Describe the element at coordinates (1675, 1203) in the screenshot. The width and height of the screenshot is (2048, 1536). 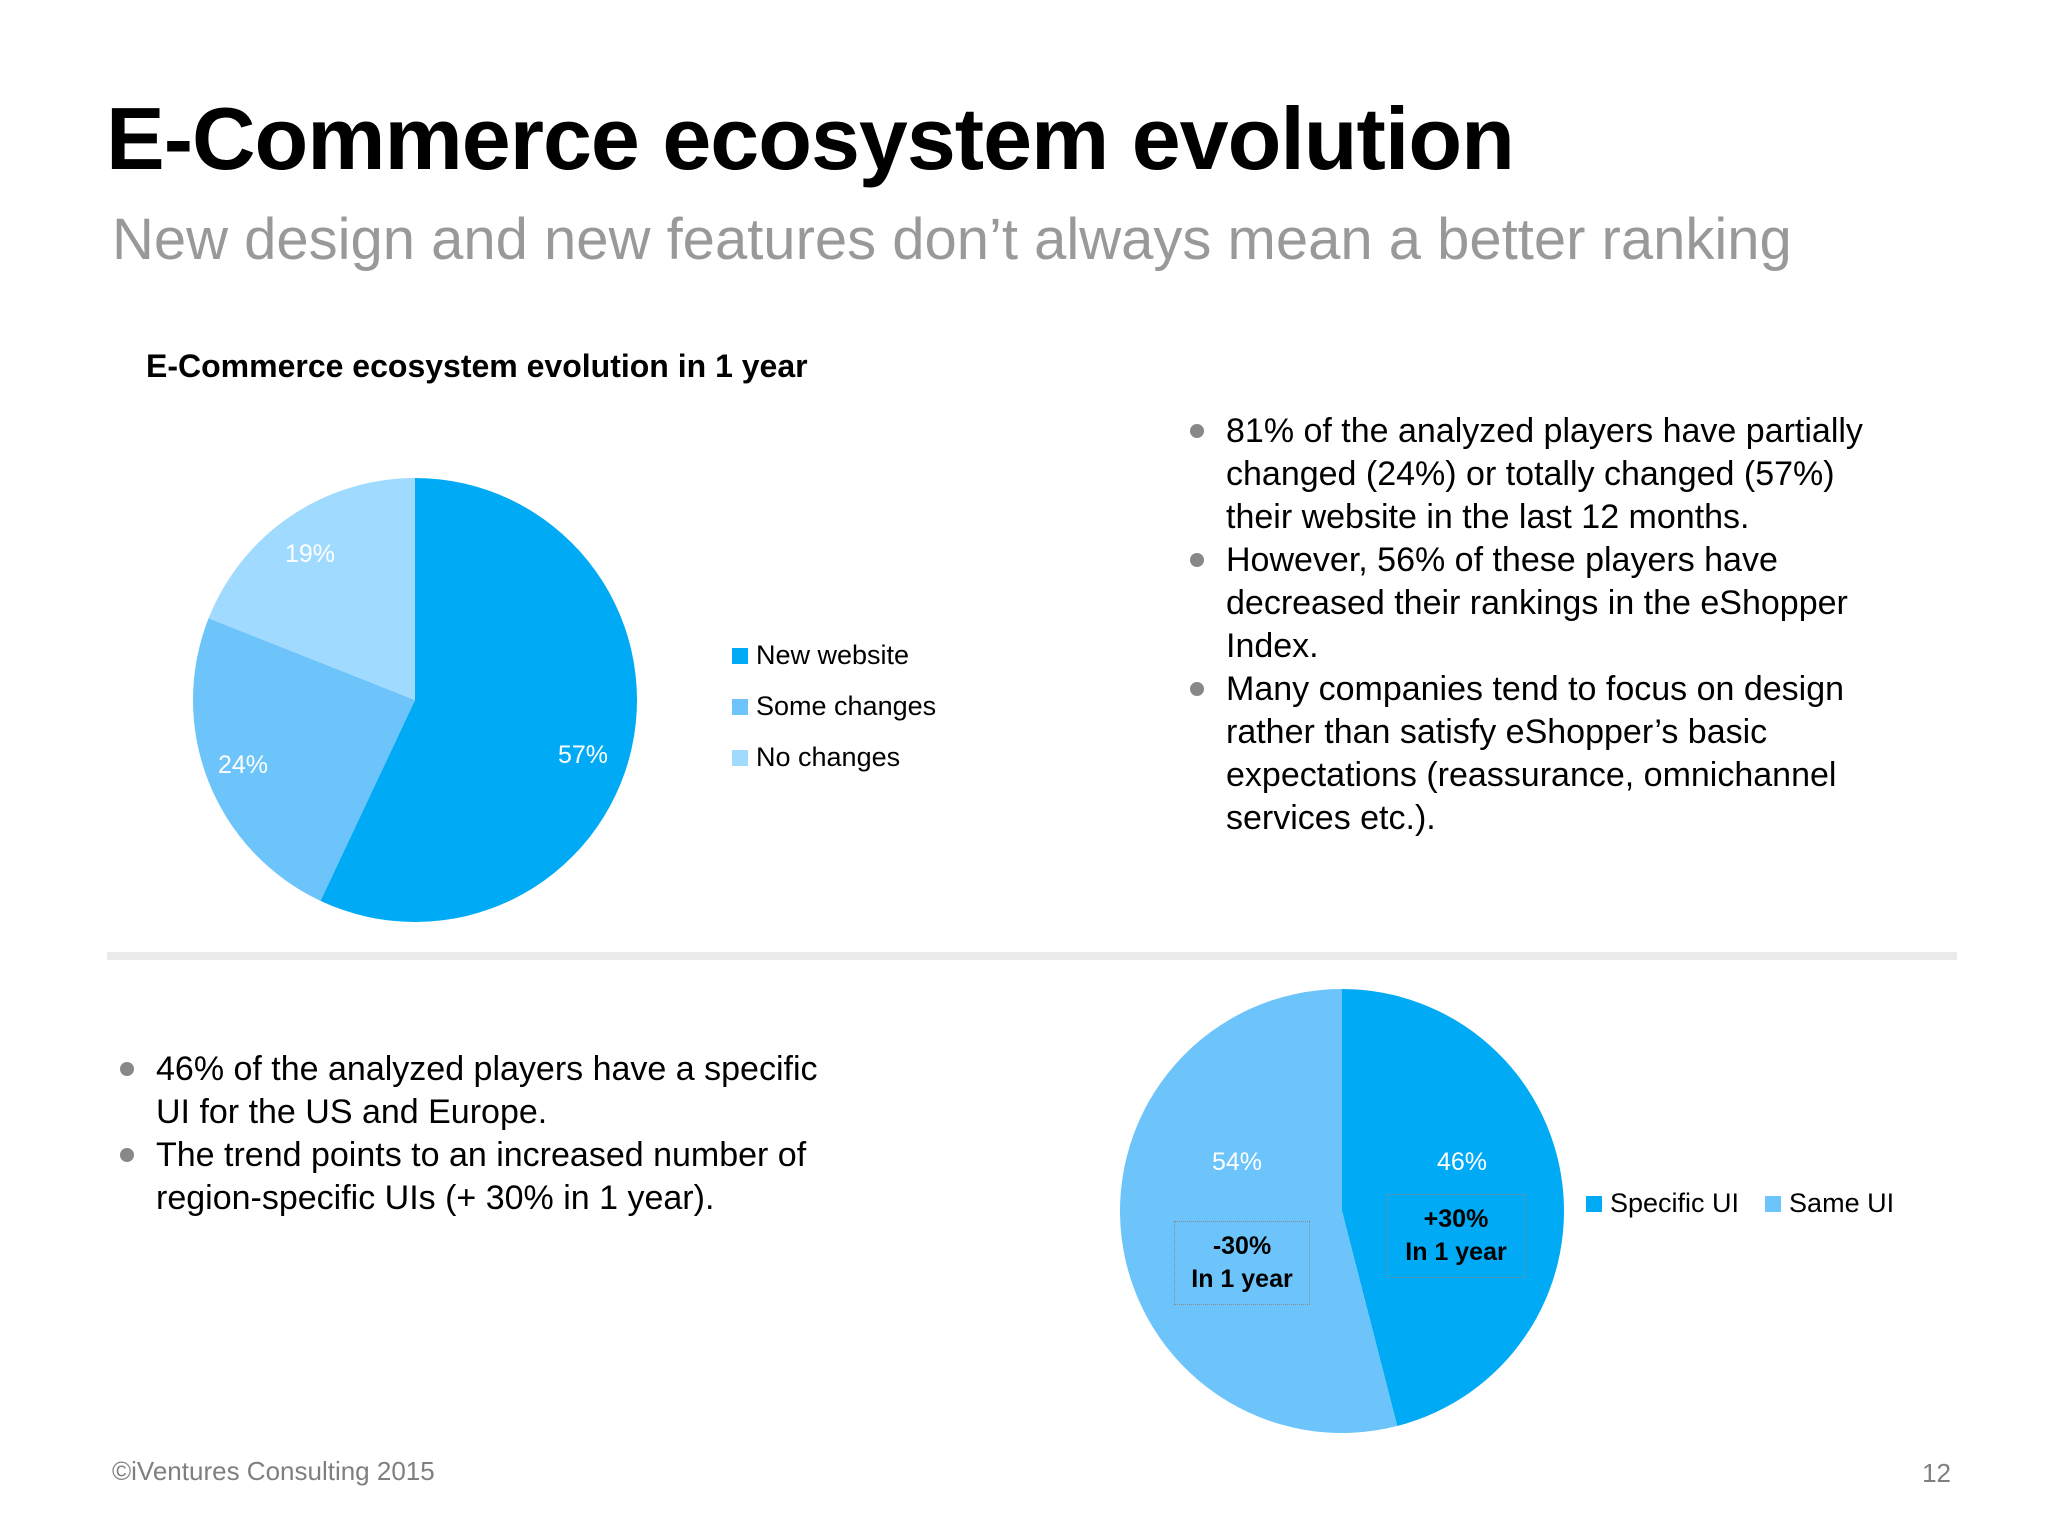
I see `legend-label: Specific UI` at that location.